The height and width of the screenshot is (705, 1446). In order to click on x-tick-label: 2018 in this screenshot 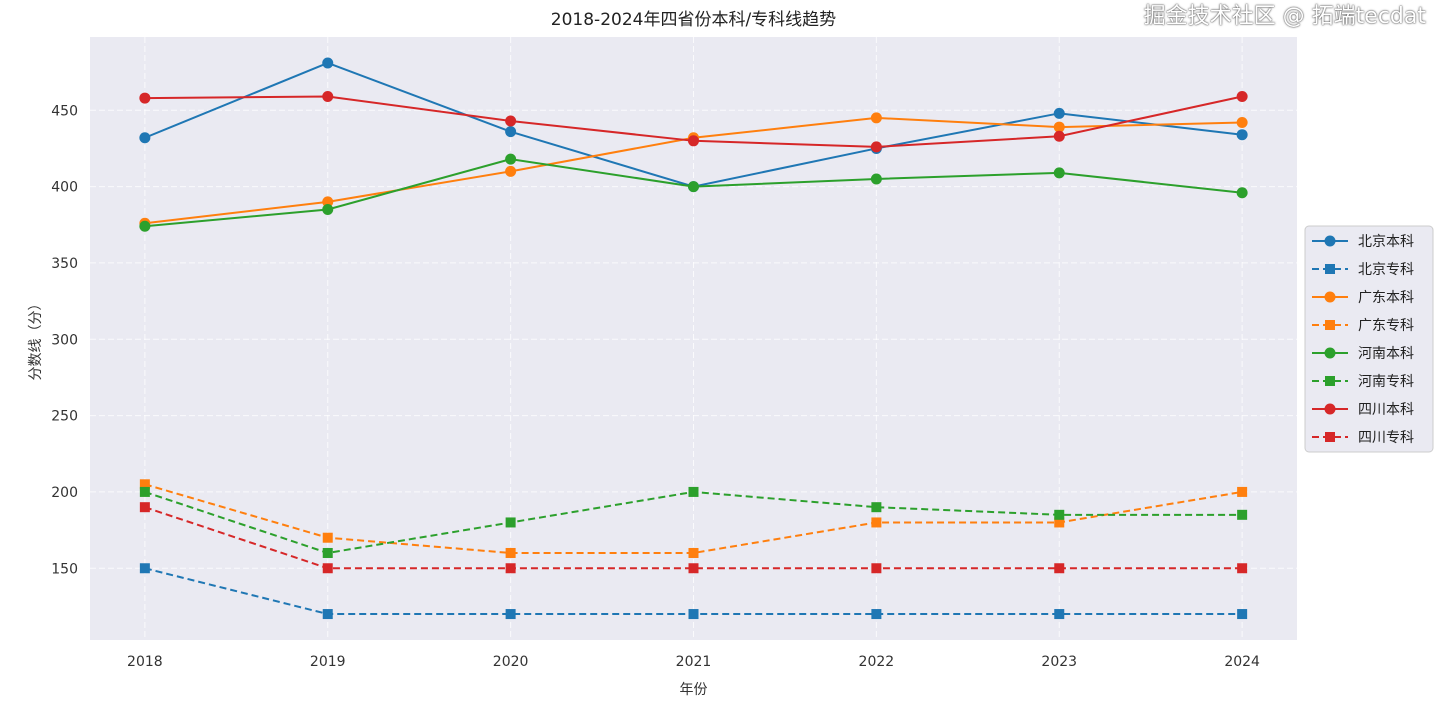, I will do `click(145, 662)`.